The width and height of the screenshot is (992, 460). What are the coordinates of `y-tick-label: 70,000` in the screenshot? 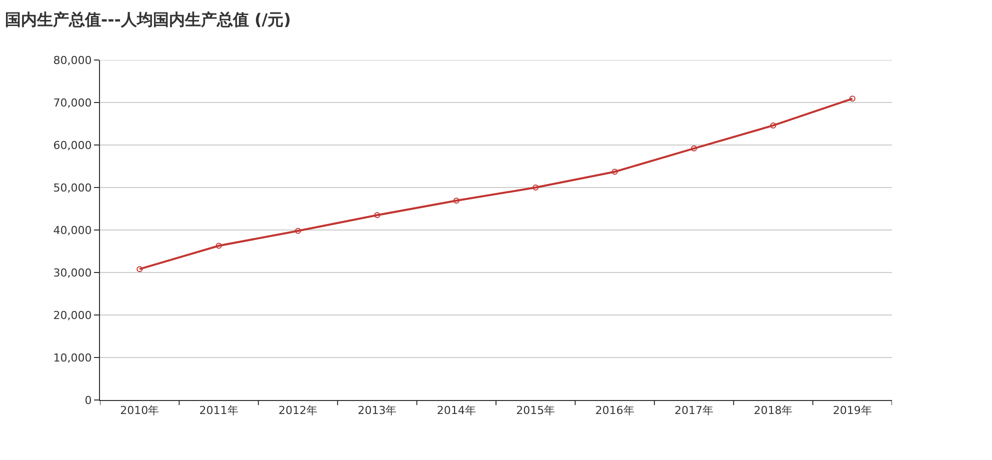 It's located at (72, 103).